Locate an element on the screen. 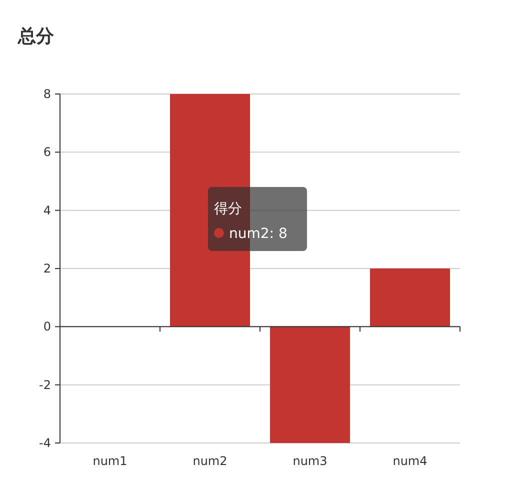 The width and height of the screenshot is (519, 499). y-tick-label: -2 is located at coordinates (45, 385).